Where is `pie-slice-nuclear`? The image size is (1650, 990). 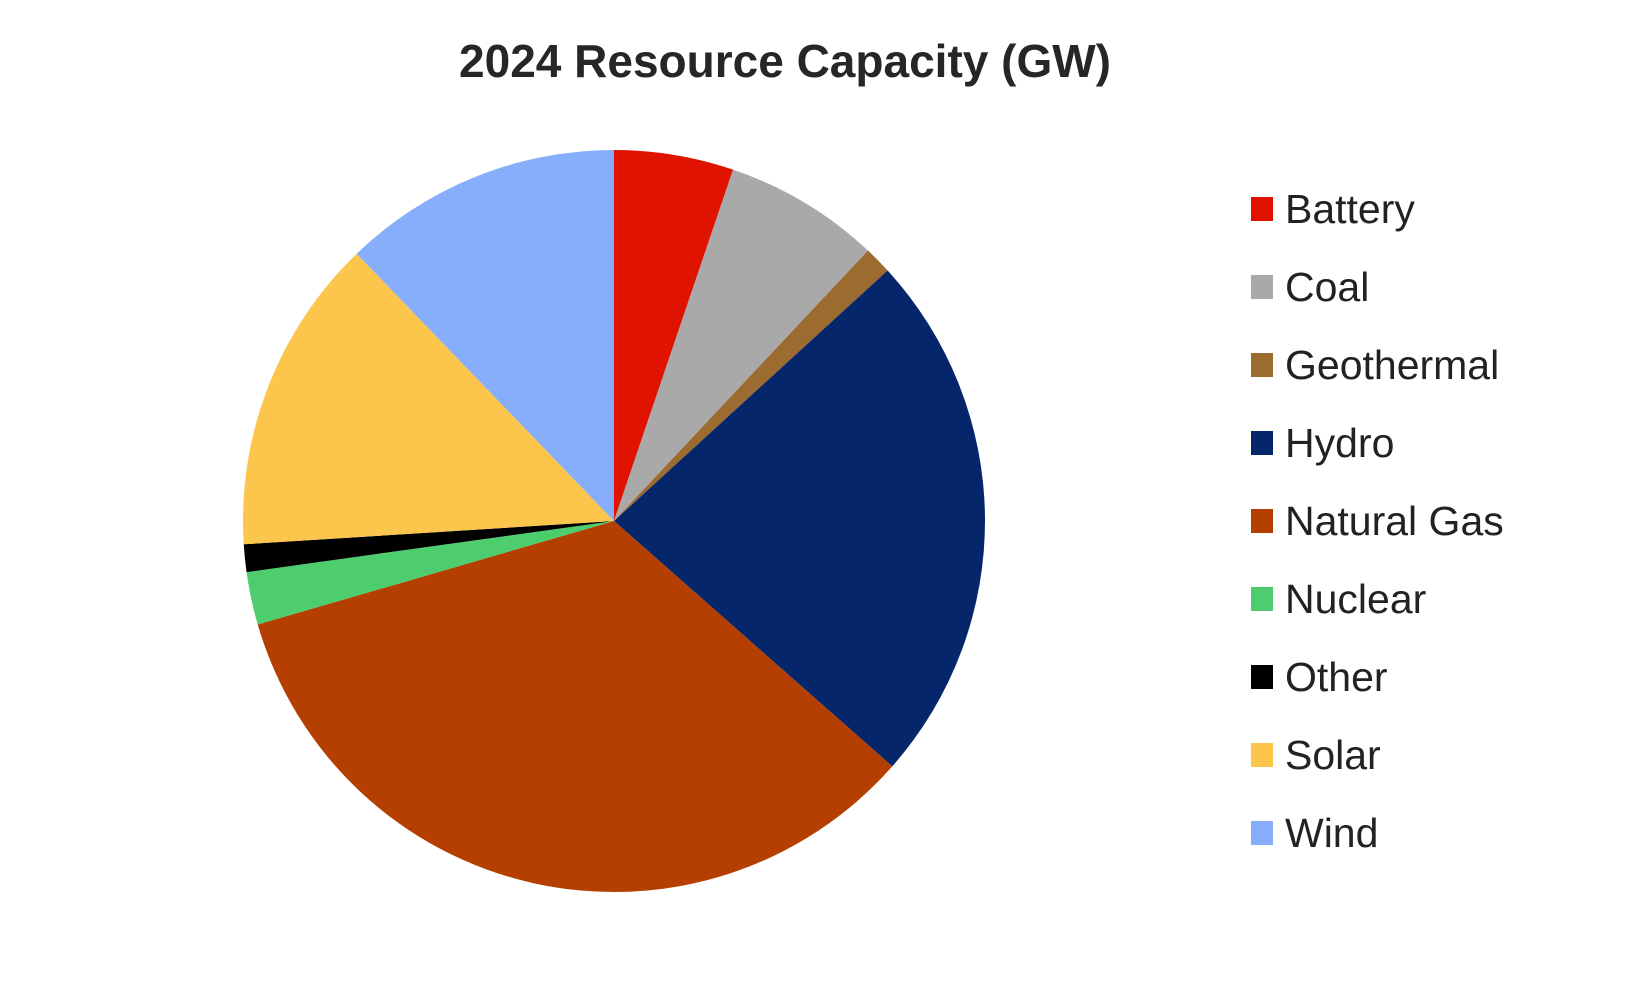
pie-slice-nuclear is located at coordinates (430, 573).